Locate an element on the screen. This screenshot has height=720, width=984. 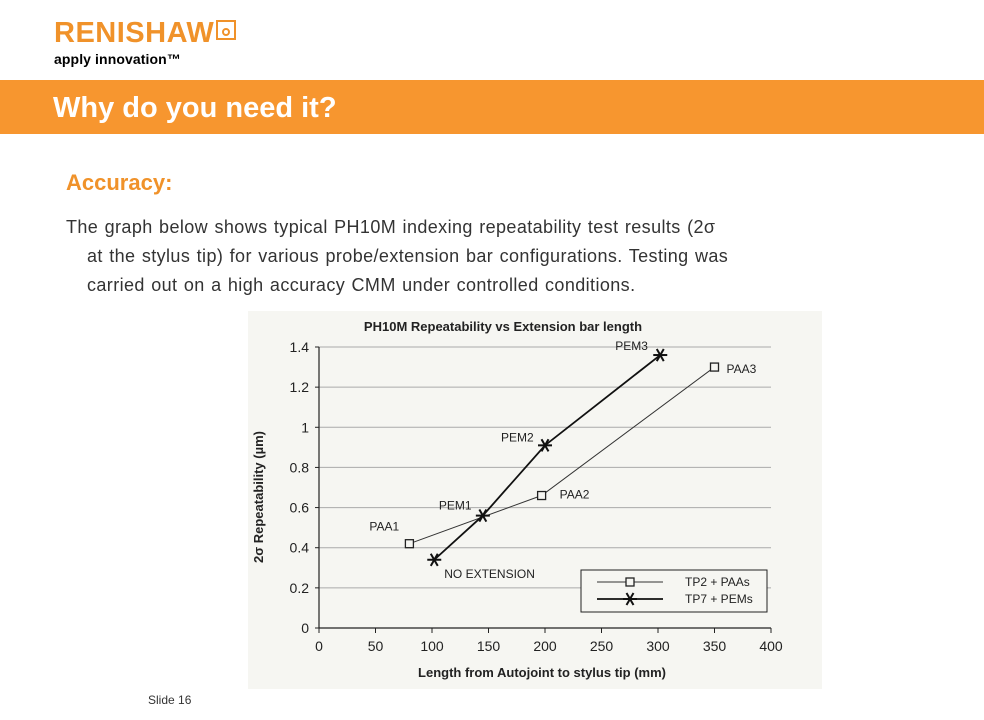
y-tick-label: 0.2 is located at coordinates (300, 588).